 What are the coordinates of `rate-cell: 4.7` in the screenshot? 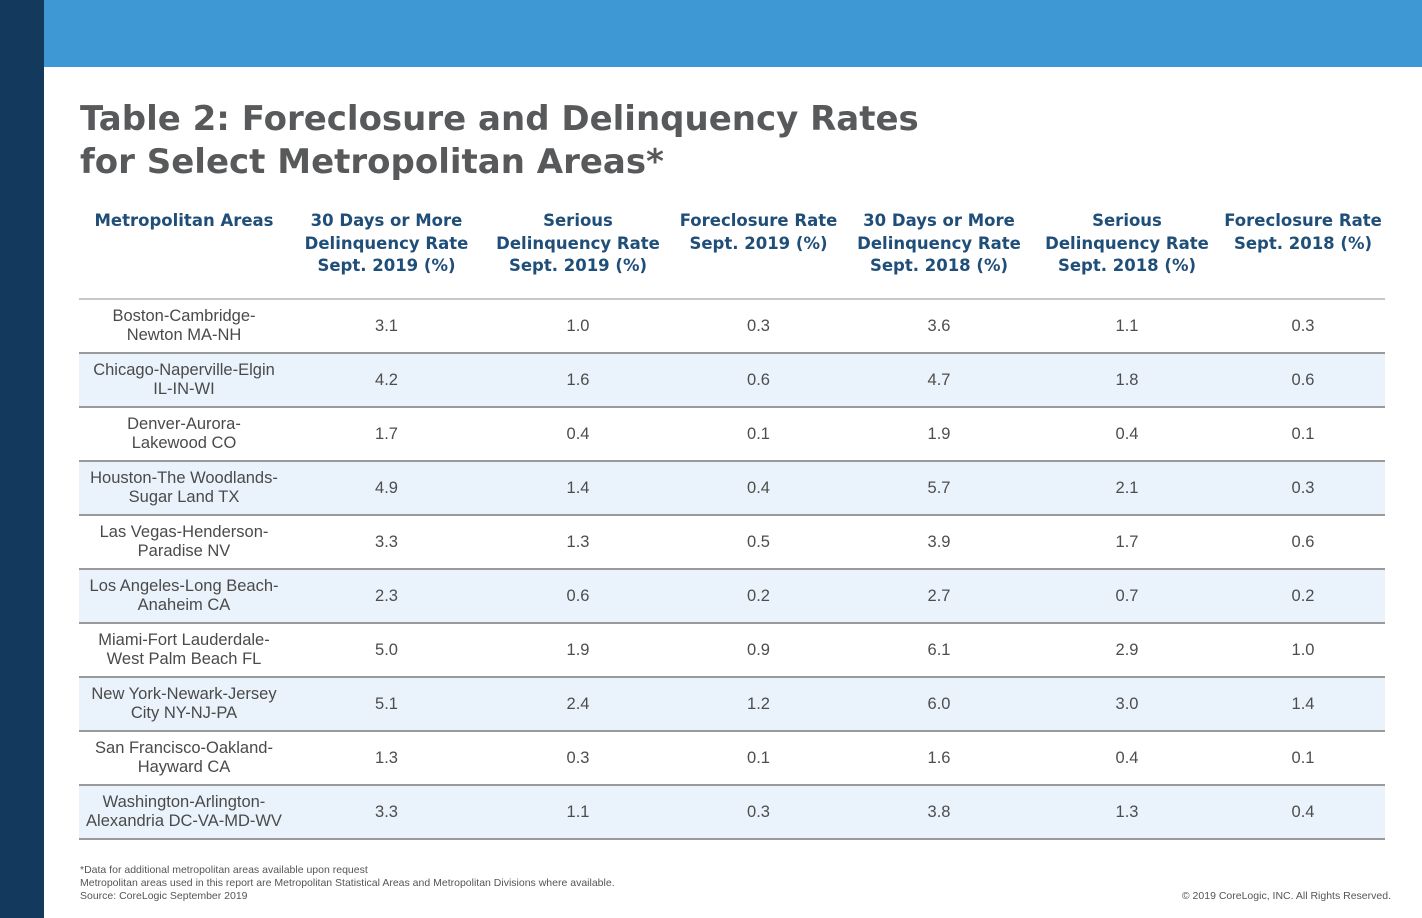 It's located at (939, 380).